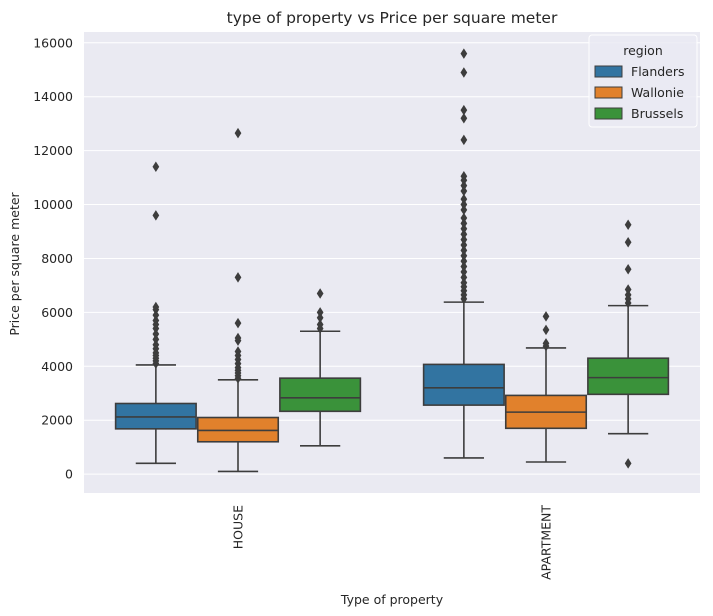 This screenshot has width=713, height=616. I want to click on legend-item-flanders: Flanders, so click(639, 71).